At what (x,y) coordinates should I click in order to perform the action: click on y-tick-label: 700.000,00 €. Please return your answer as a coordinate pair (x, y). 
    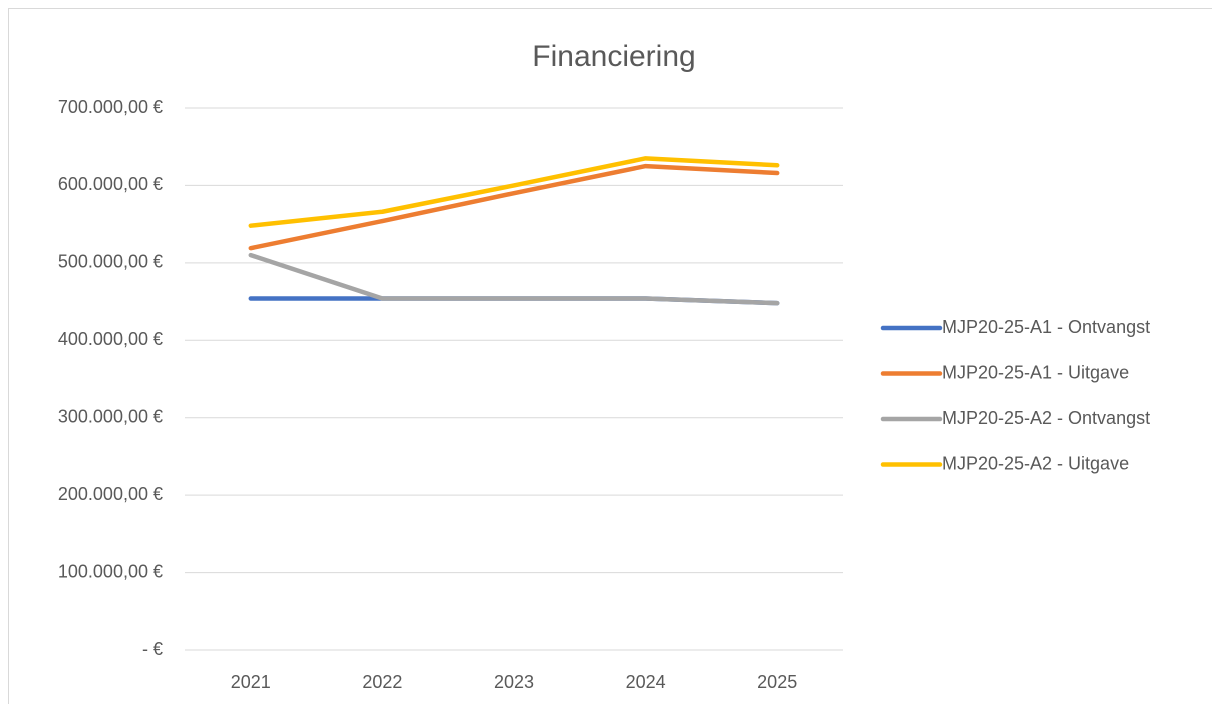
    Looking at the image, I should click on (110, 107).